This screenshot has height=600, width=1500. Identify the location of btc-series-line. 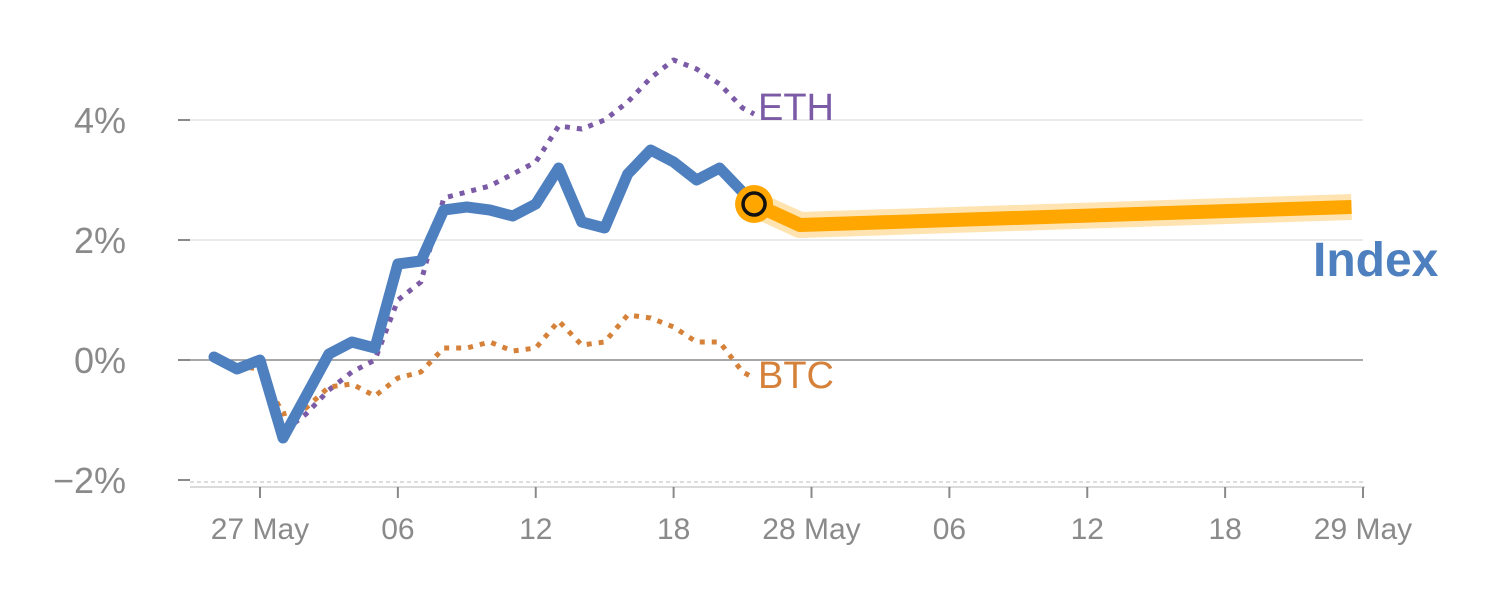
(484, 364).